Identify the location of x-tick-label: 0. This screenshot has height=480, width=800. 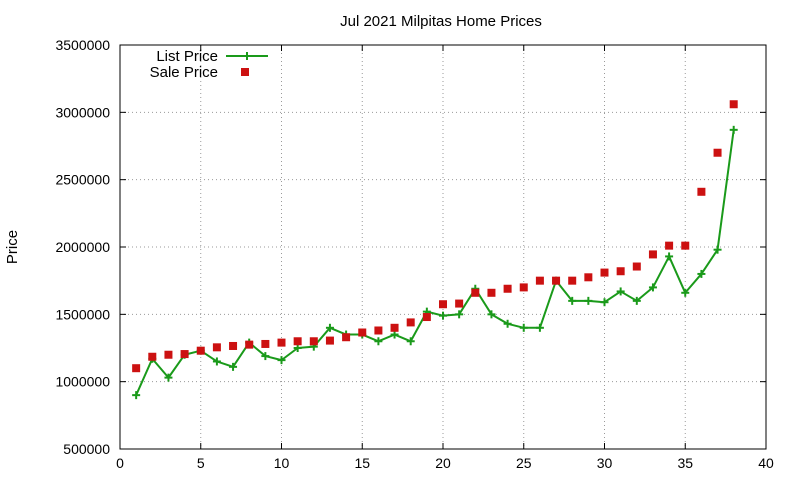
(120, 463).